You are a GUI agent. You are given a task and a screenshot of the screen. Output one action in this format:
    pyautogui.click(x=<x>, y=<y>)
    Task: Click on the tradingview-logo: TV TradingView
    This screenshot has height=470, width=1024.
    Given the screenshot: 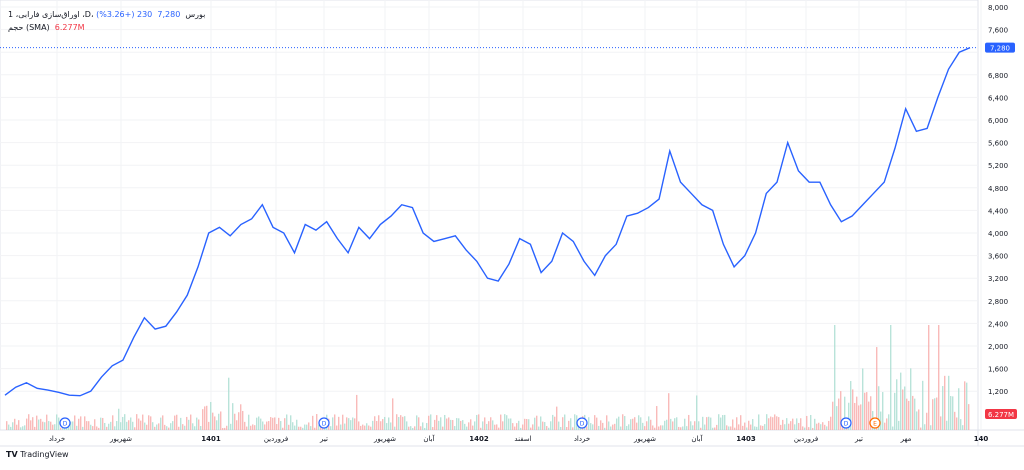 What is the action you would take?
    pyautogui.click(x=37, y=454)
    